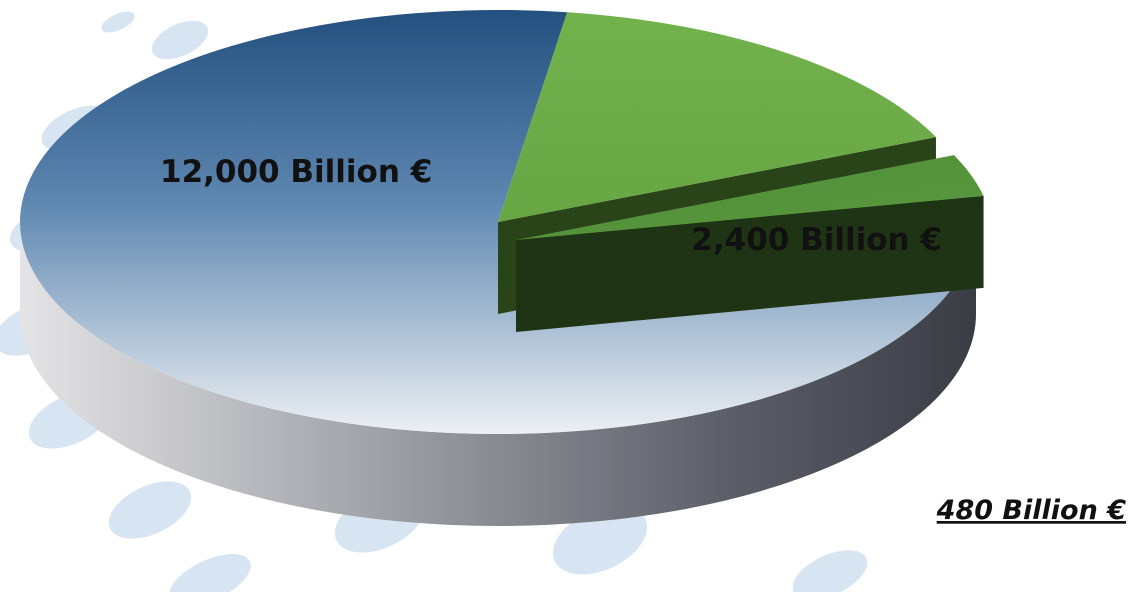 The image size is (1138, 592). Describe the element at coordinates (296, 172) in the screenshot. I see `slice-label-1: 12,000 Billion €` at that location.